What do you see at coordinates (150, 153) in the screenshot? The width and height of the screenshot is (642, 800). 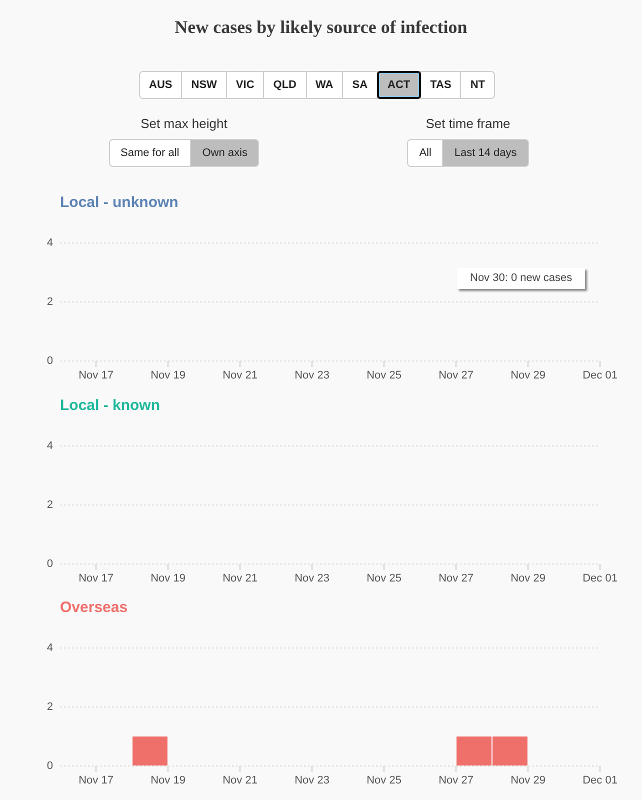 I see `button: Same for all` at bounding box center [150, 153].